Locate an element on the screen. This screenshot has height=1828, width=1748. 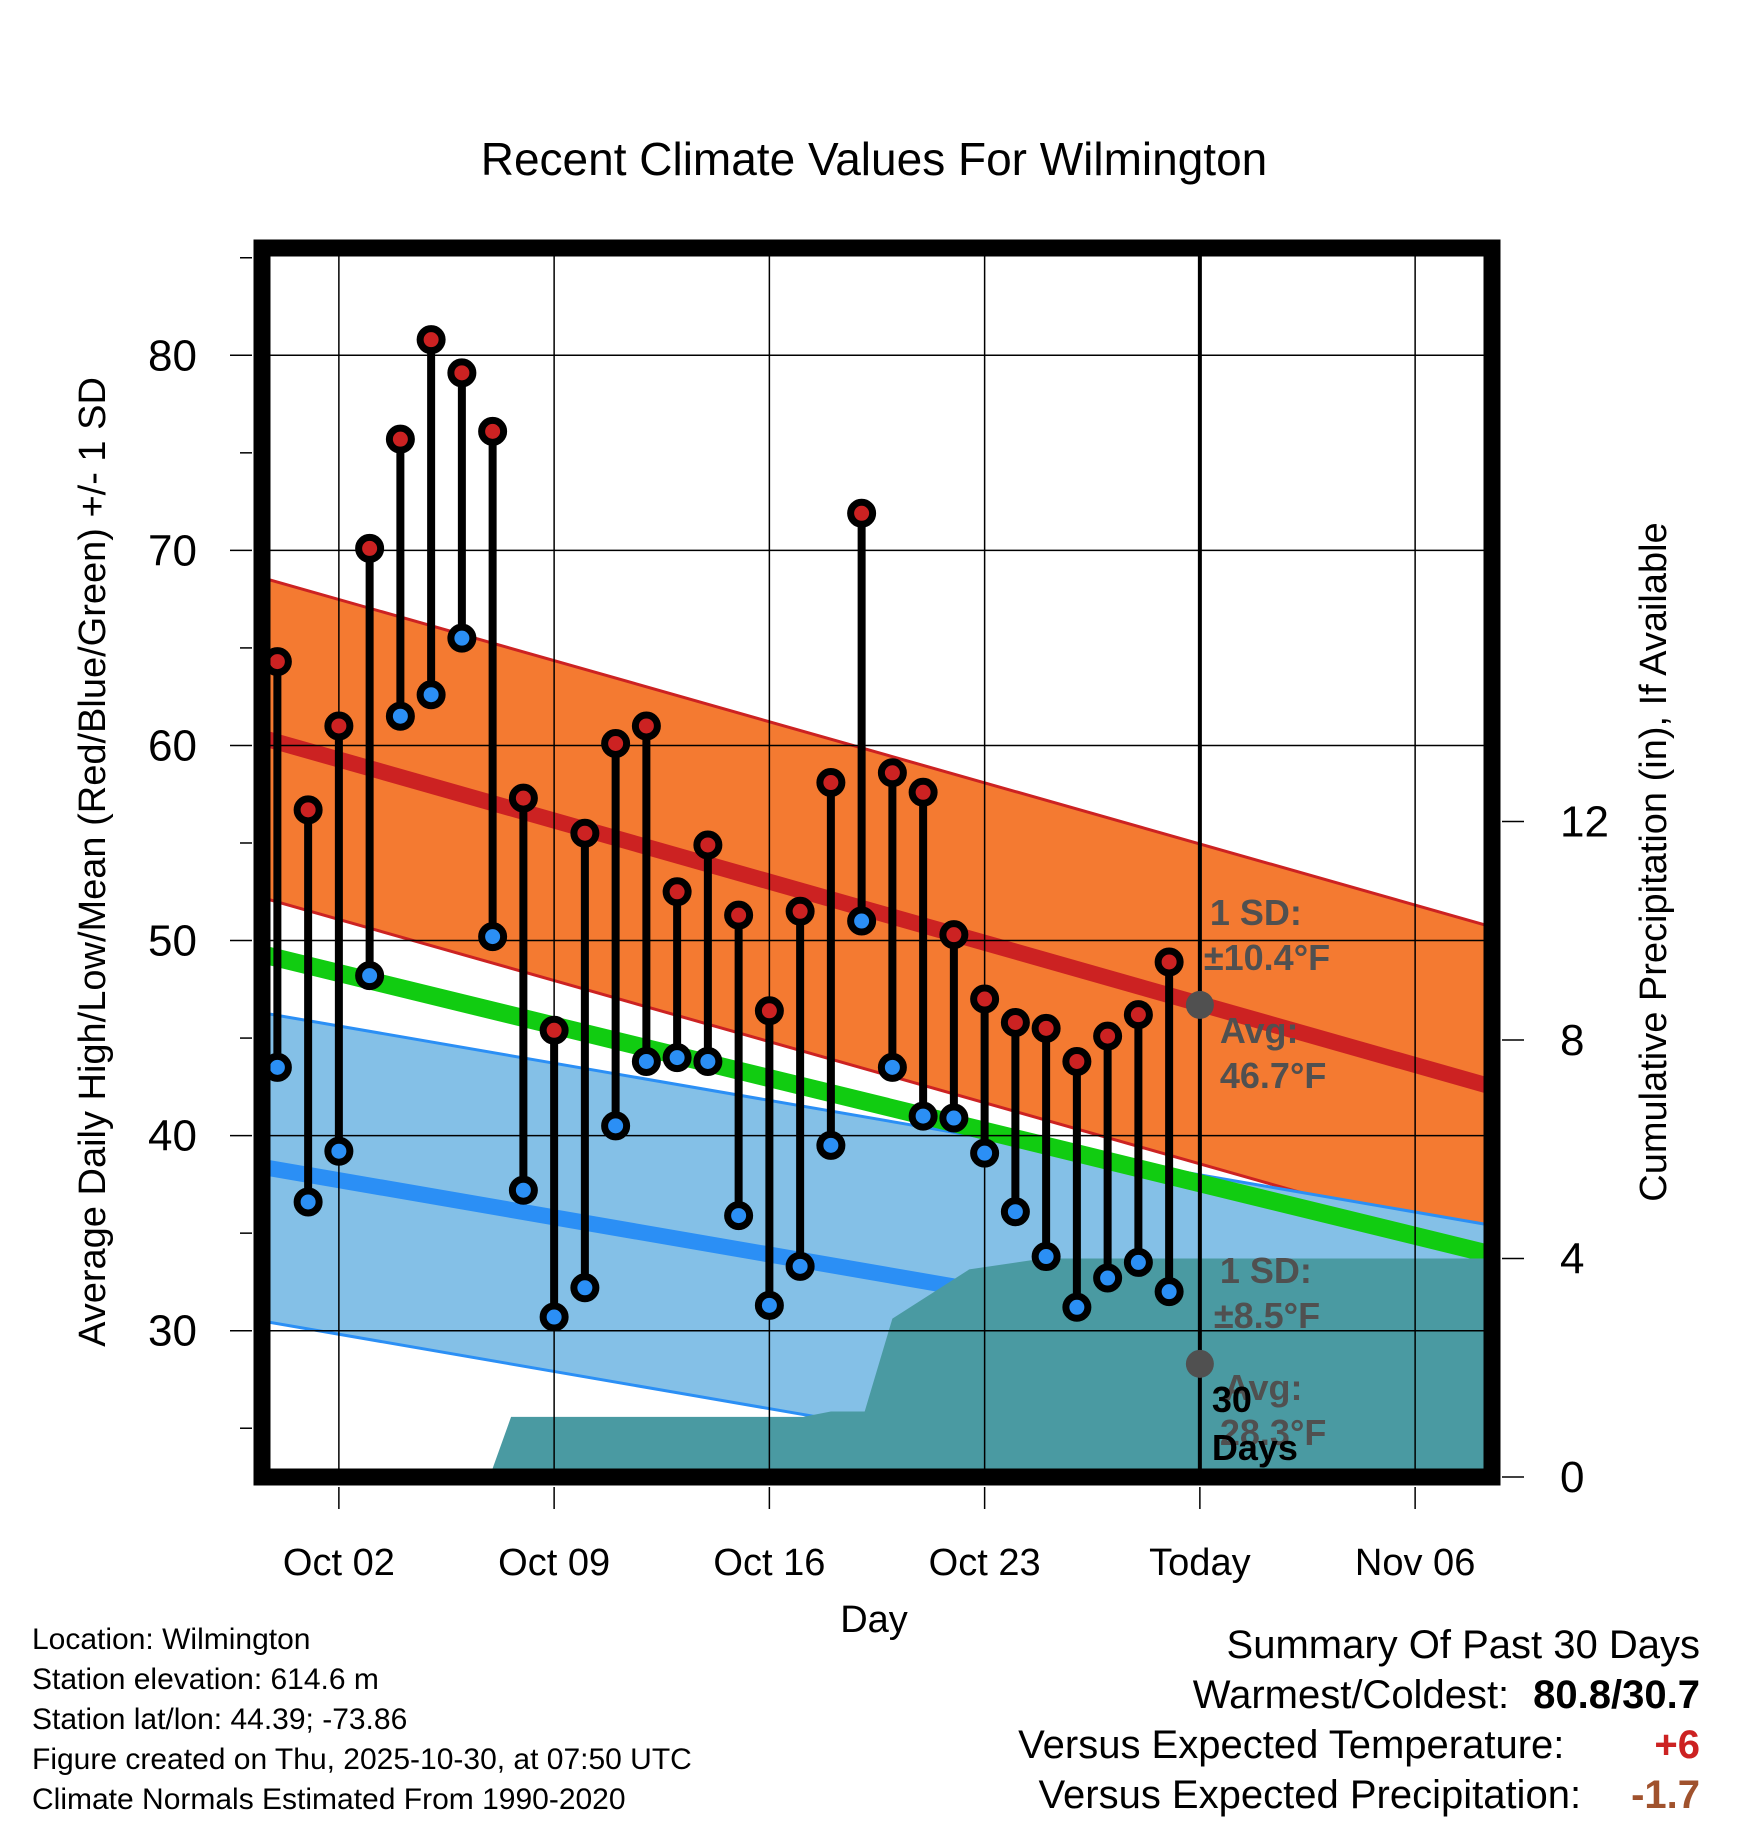
high-avg-label: Avg: is located at coordinates (1259, 1030).